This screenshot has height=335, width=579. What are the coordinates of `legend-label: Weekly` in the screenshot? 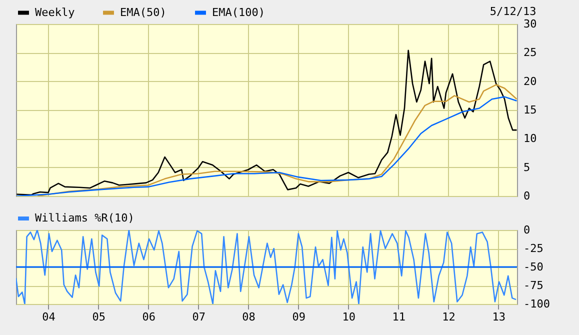 It's located at (55, 12).